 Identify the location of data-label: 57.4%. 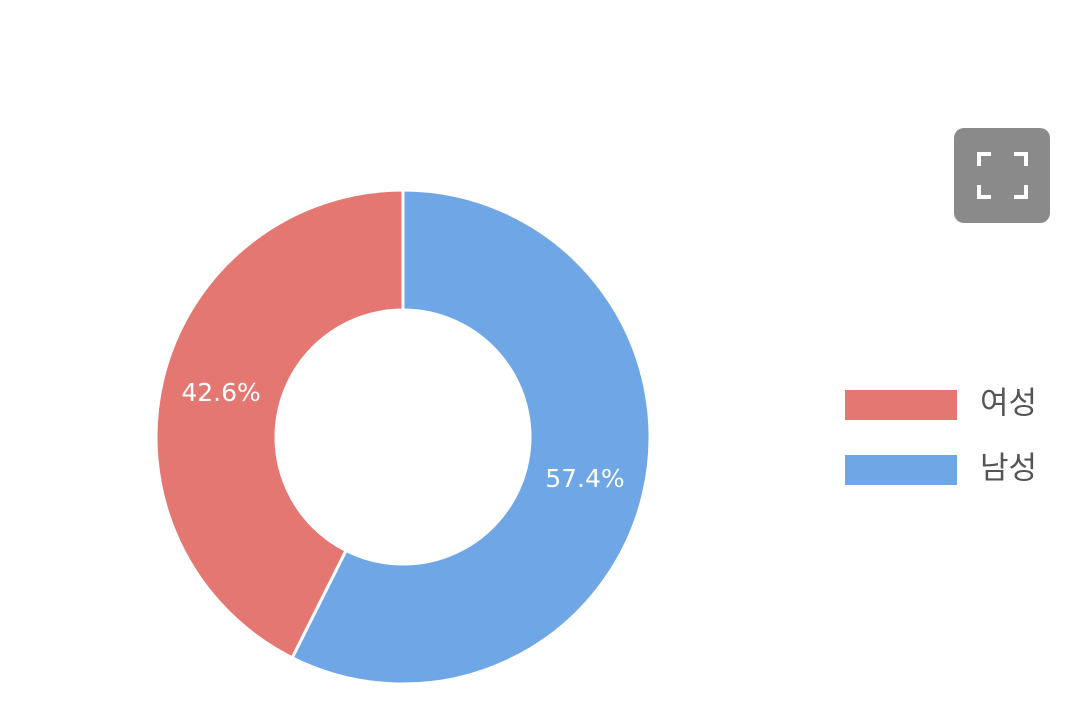
(584, 478).